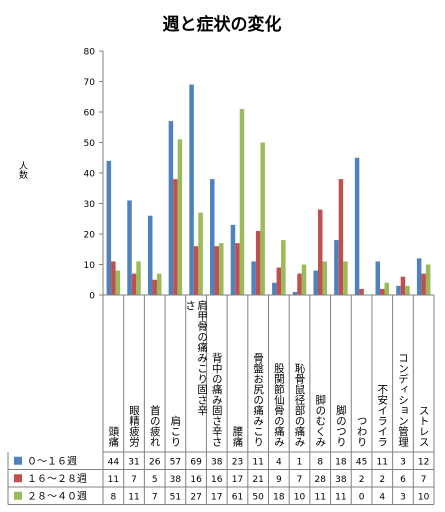  I want to click on category-label-1: 眼精疲労, so click(134, 426).